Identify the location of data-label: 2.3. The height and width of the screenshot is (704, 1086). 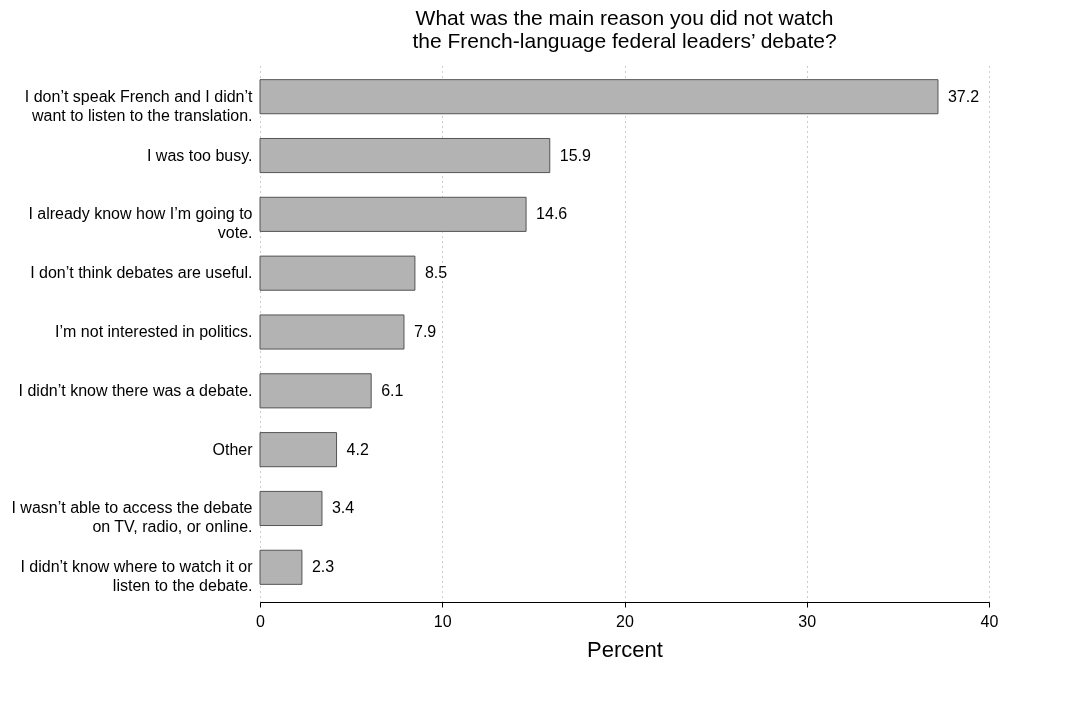
(323, 567).